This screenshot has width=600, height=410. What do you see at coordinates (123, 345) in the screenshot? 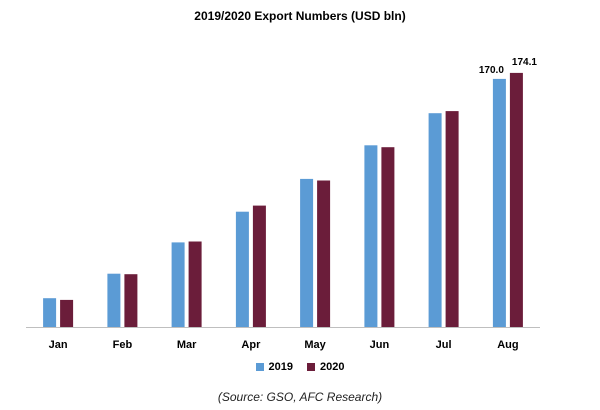
I see `x-tick-label-feb: Feb` at bounding box center [123, 345].